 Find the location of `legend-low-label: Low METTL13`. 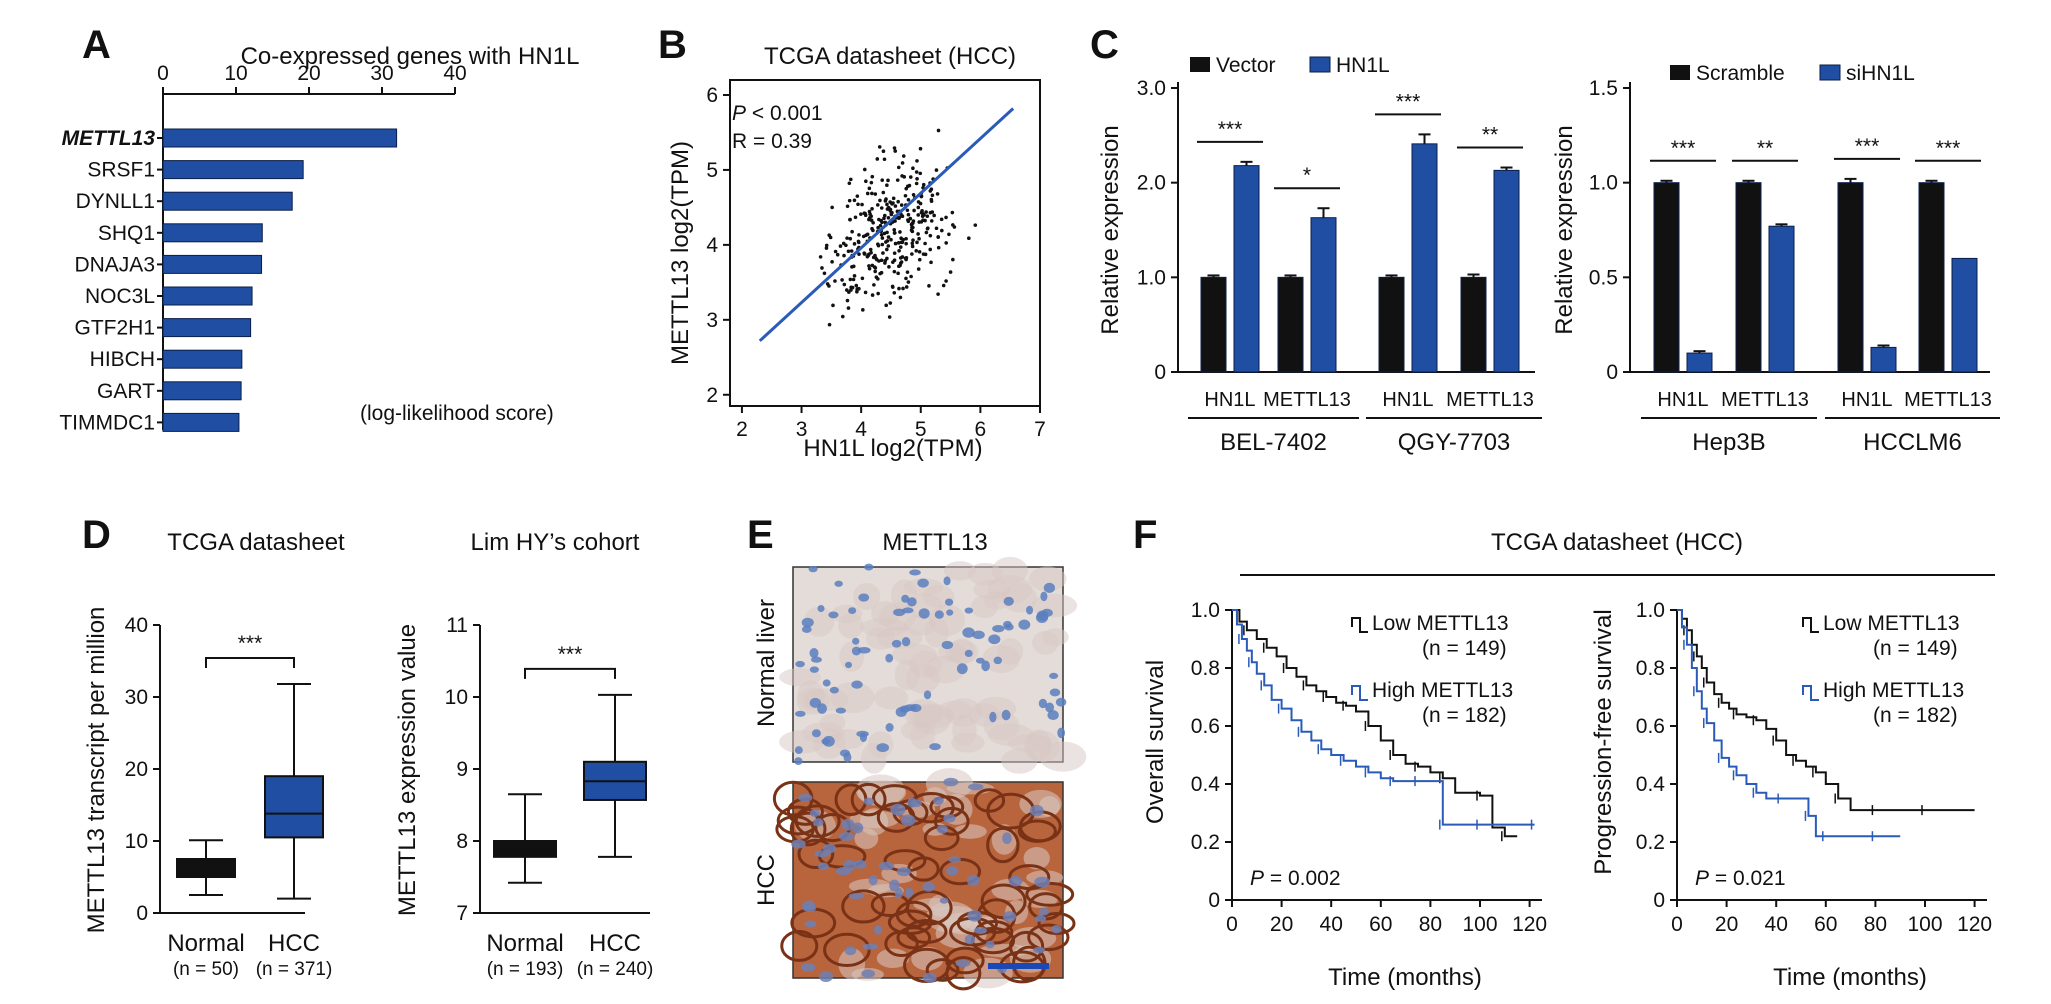

legend-low-label: Low METTL13 is located at coordinates (1440, 623).